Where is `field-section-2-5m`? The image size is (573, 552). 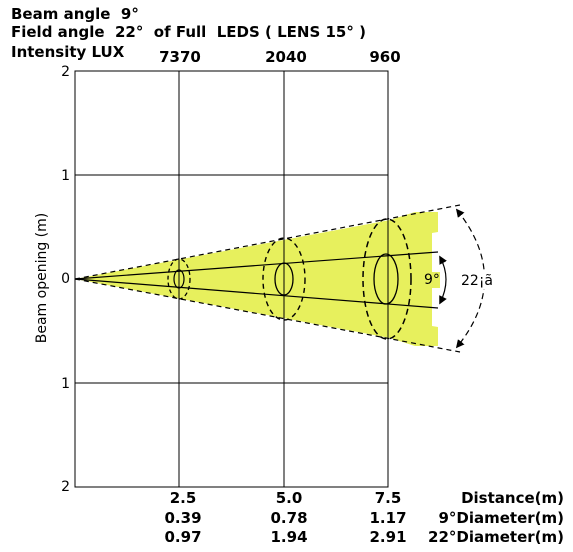
field-section-2-5m is located at coordinates (179, 279).